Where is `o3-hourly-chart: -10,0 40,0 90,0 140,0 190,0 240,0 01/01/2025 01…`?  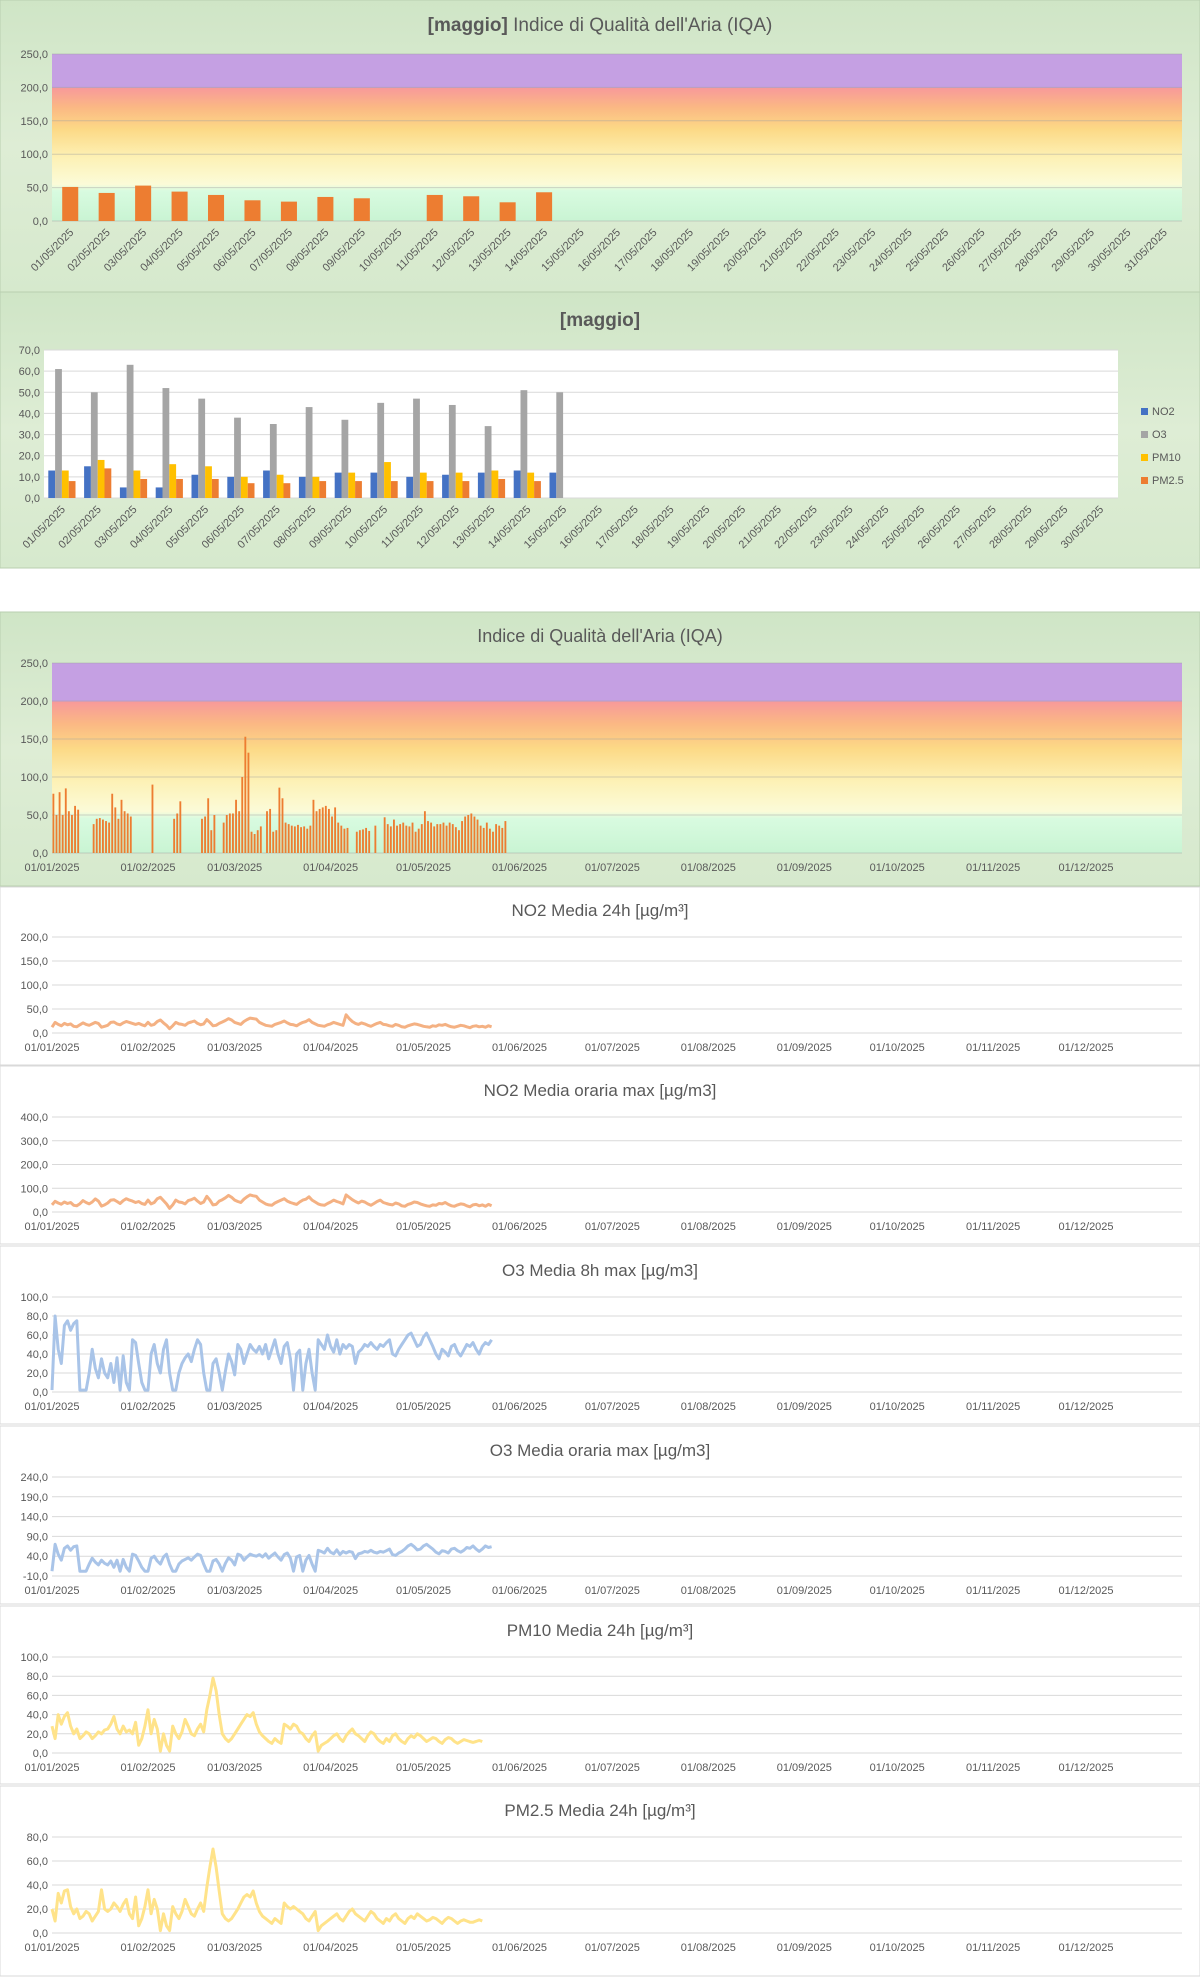 o3-hourly-chart: -10,0 40,0 90,0 140,0 190,0 240,0 01/01/2025 01… is located at coordinates (601, 1534).